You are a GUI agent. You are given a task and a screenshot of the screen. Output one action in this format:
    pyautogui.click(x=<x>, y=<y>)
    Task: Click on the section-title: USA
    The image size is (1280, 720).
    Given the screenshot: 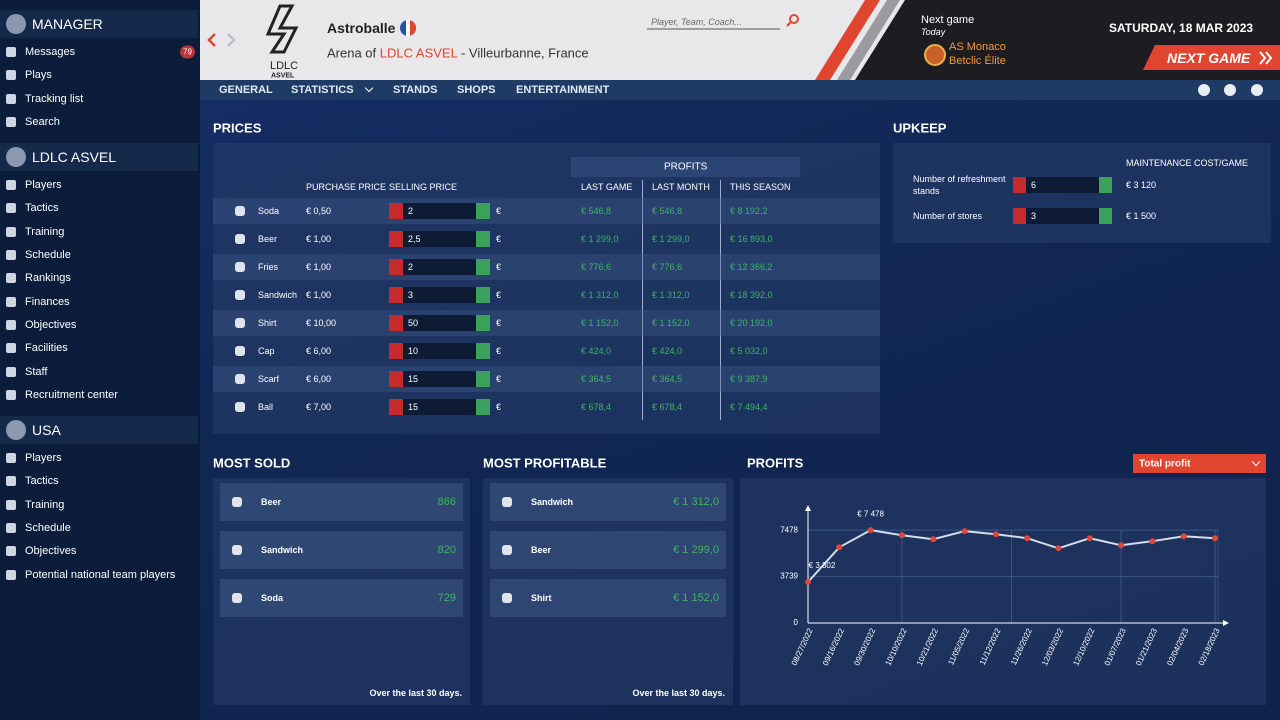 What is the action you would take?
    pyautogui.click(x=46, y=430)
    